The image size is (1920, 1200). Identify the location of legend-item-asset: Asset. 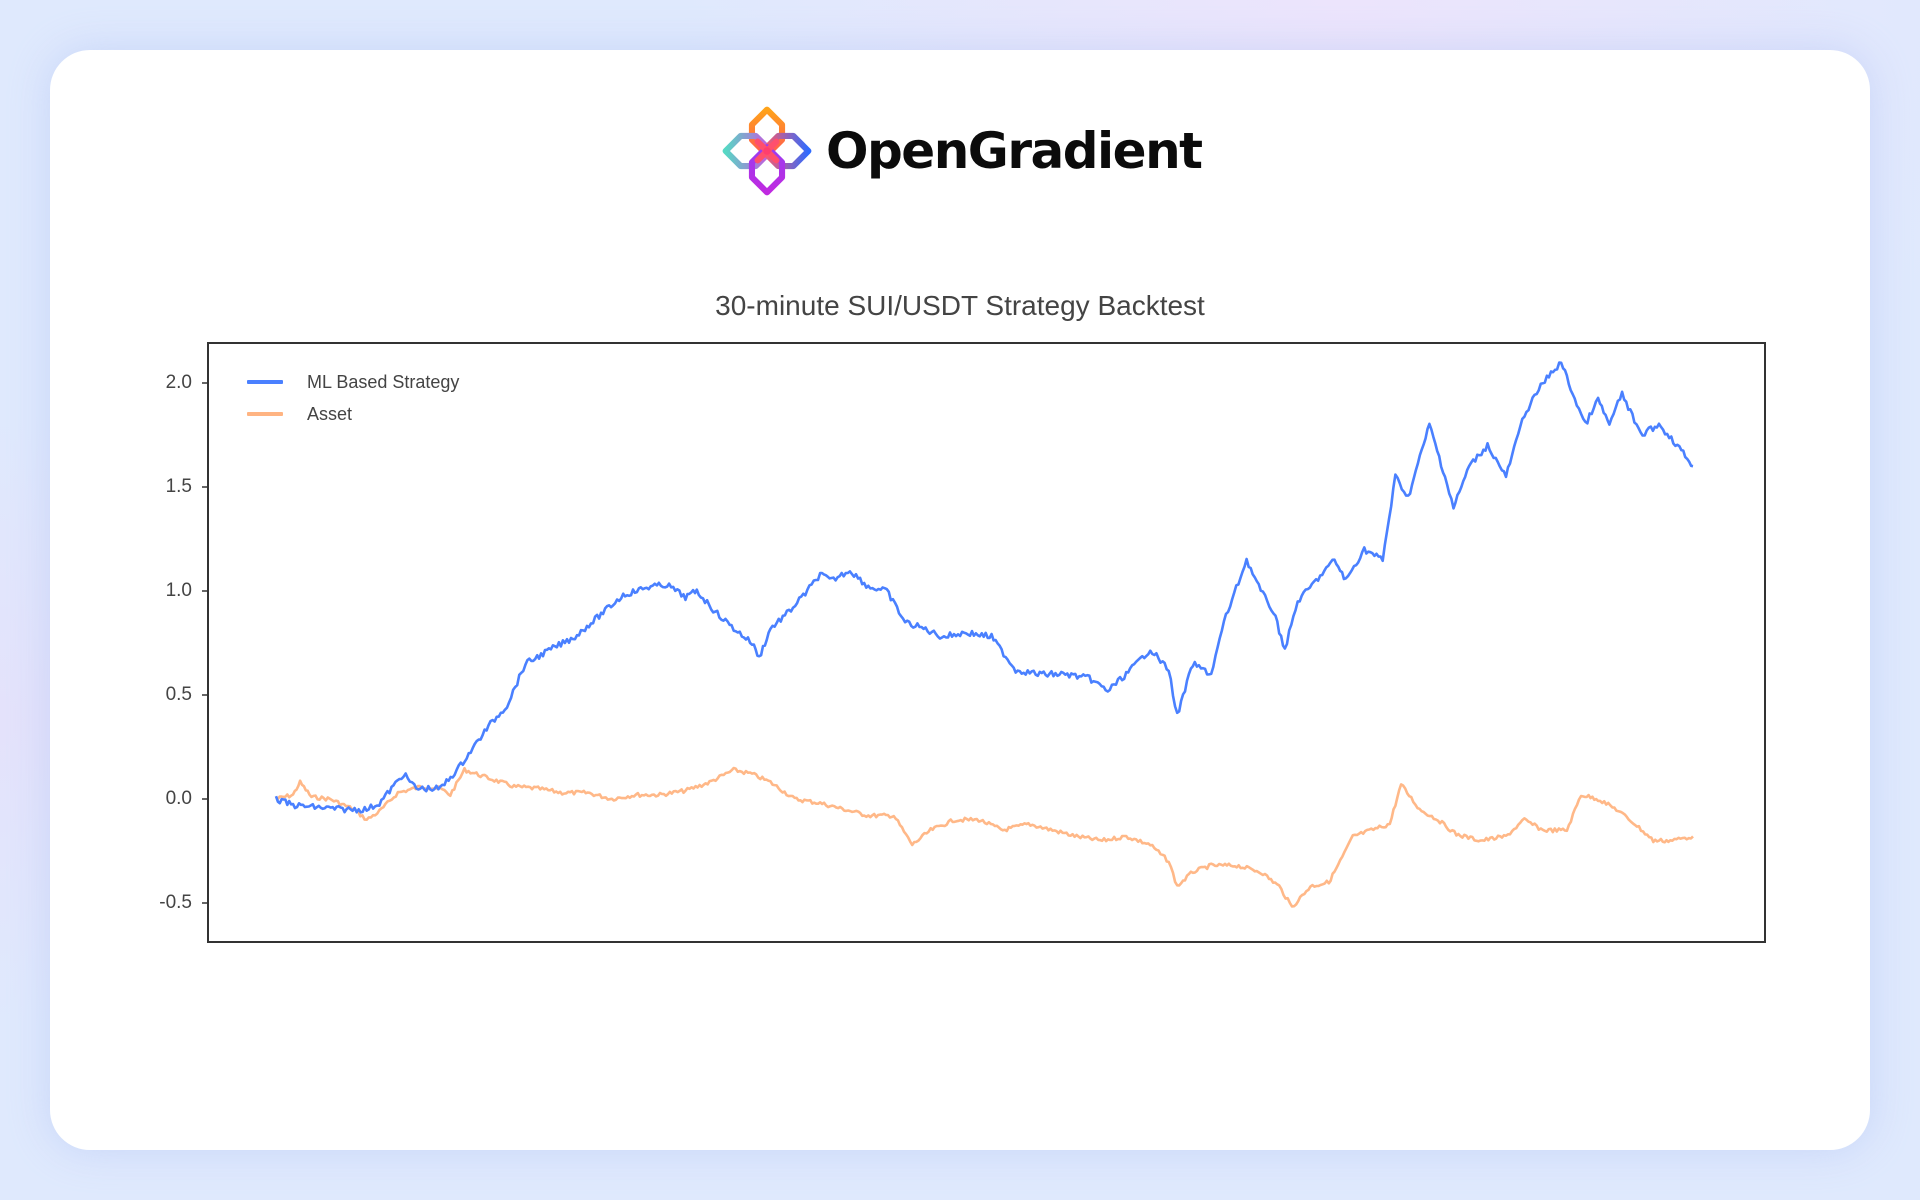
(349, 414).